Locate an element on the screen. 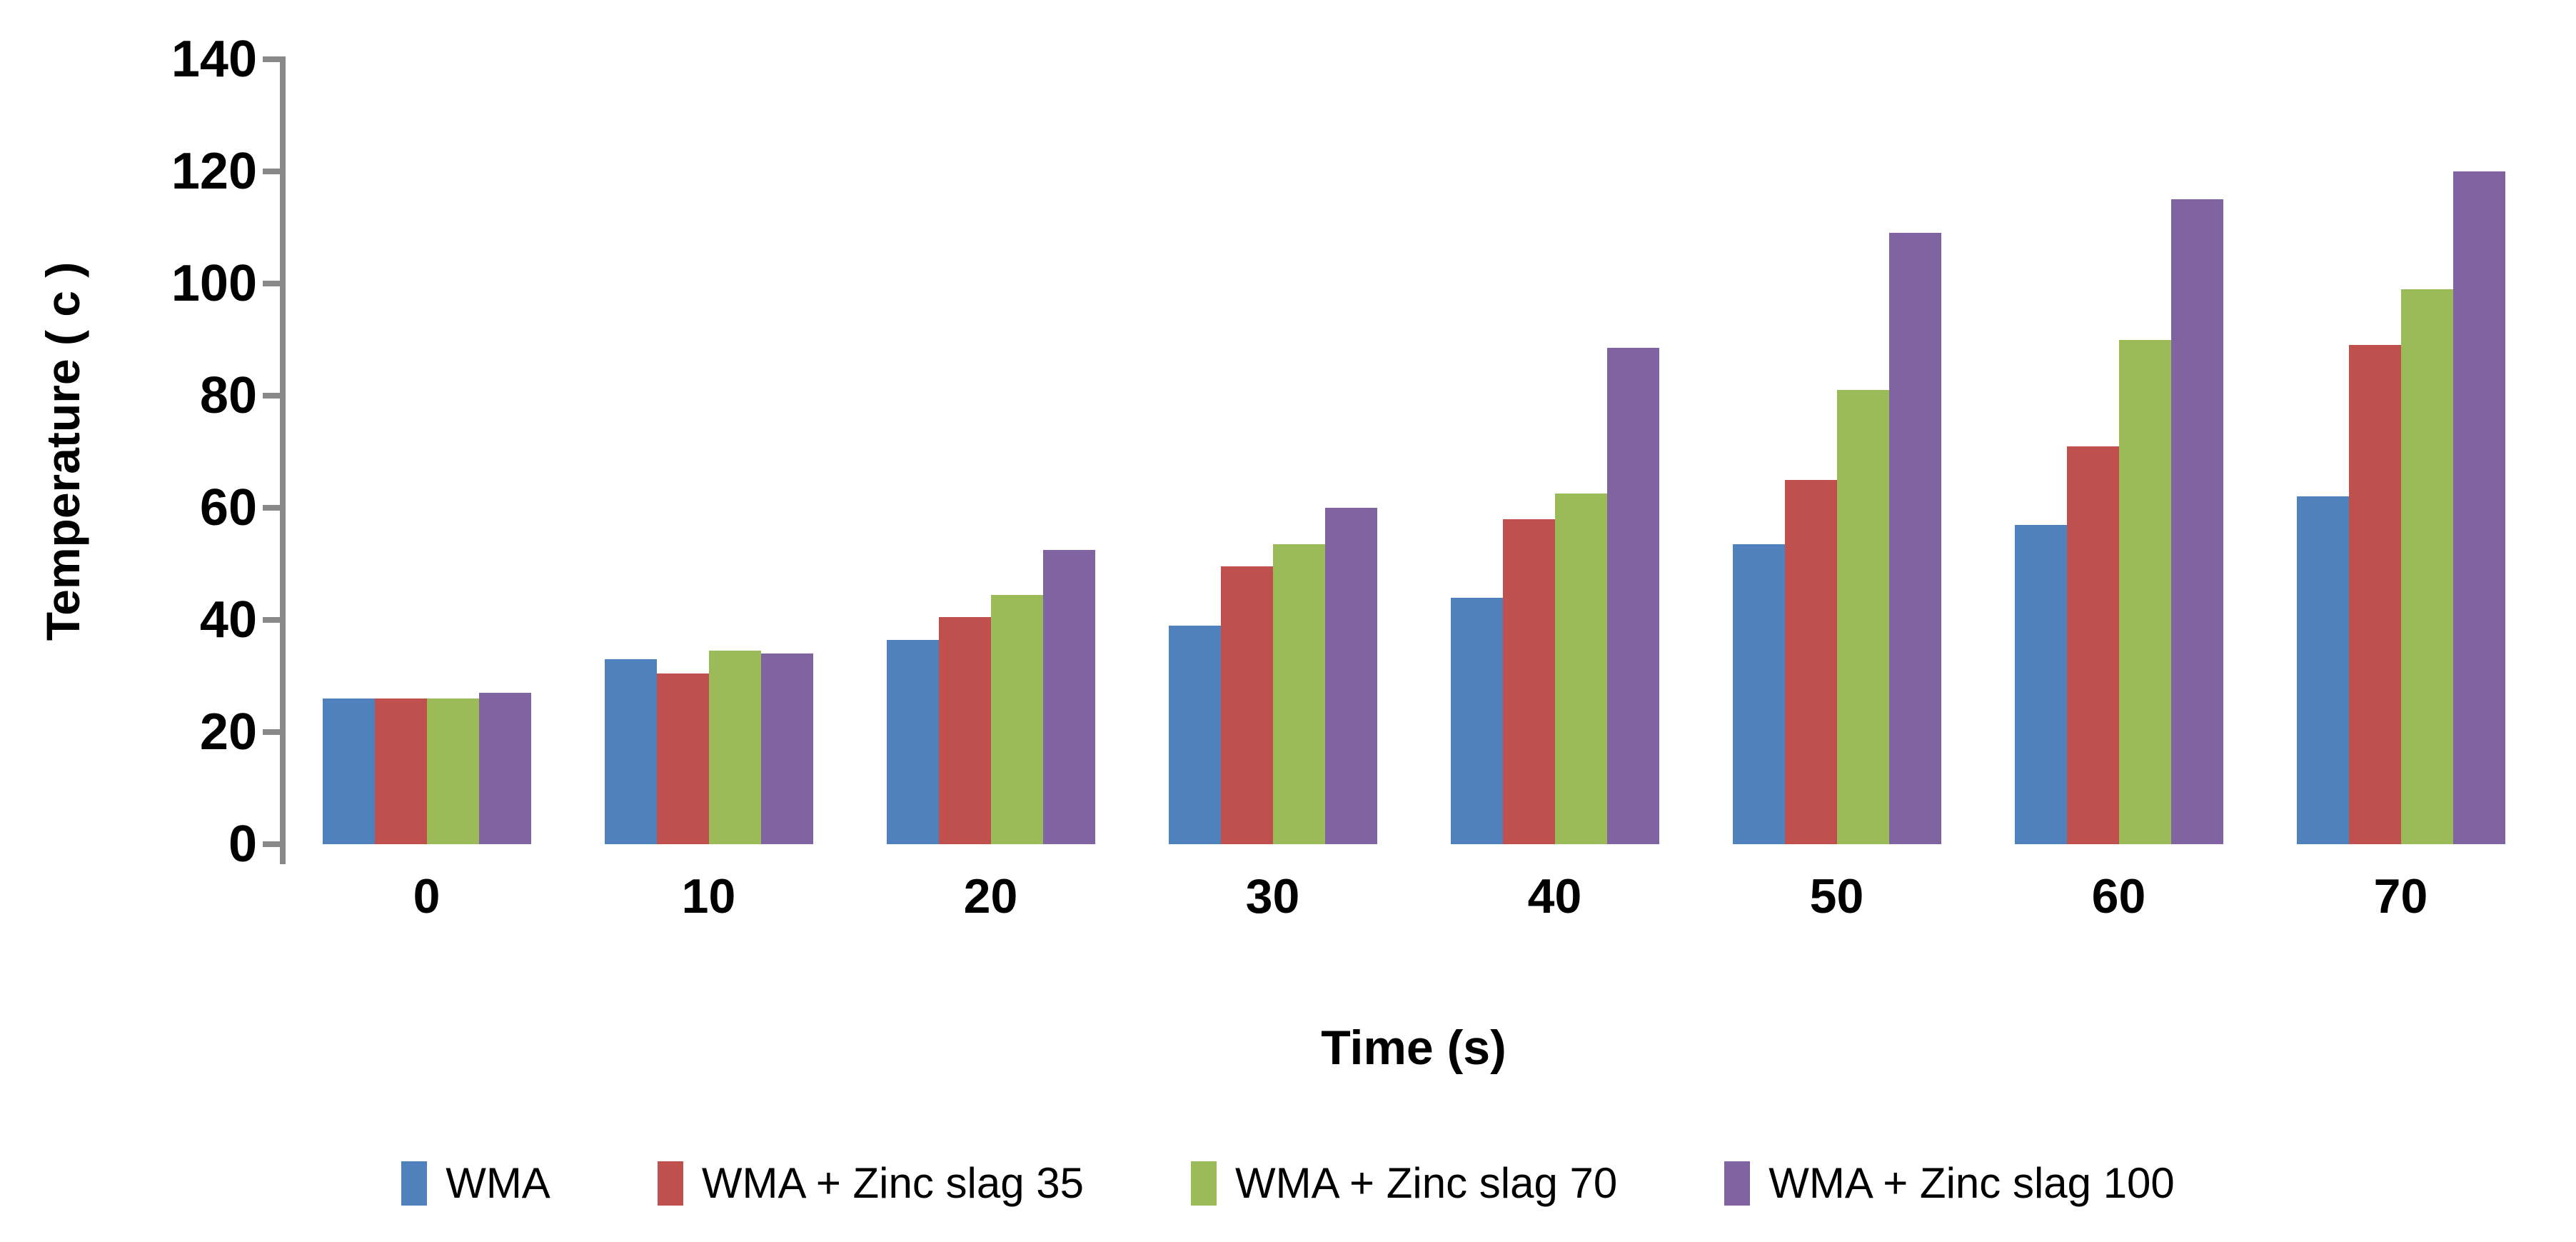 Image resolution: width=2576 pixels, height=1242 pixels. legend-label-wma-zinc-slag-35: WMA + Zinc slag 35 is located at coordinates (893, 1183).